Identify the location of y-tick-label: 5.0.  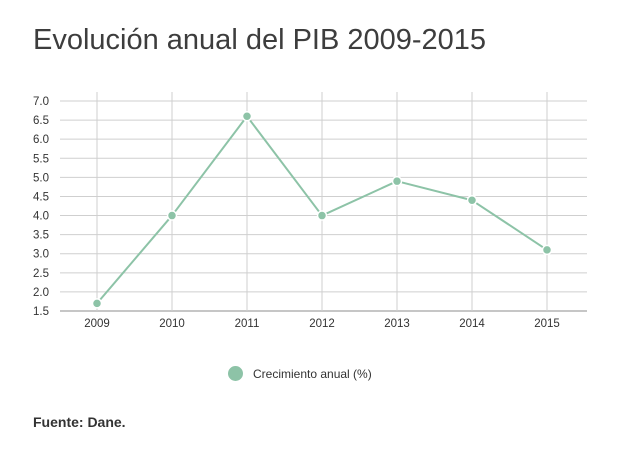
(41, 178).